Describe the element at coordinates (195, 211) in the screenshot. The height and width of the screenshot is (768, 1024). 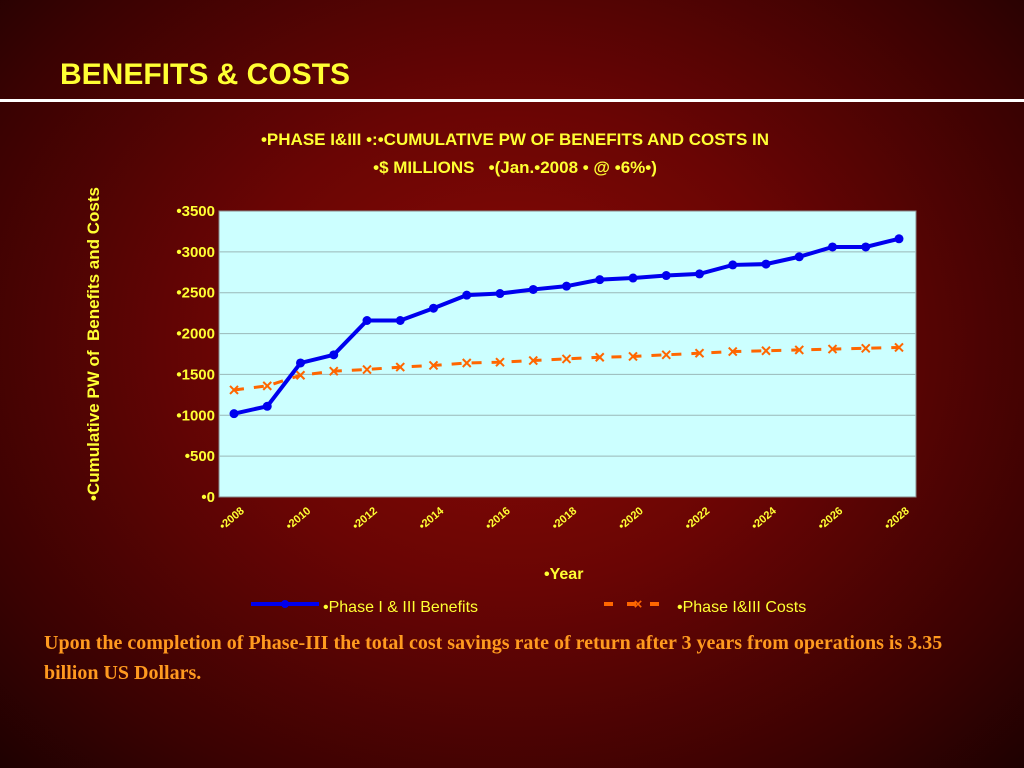
I see `y-tick-label: •3500` at that location.